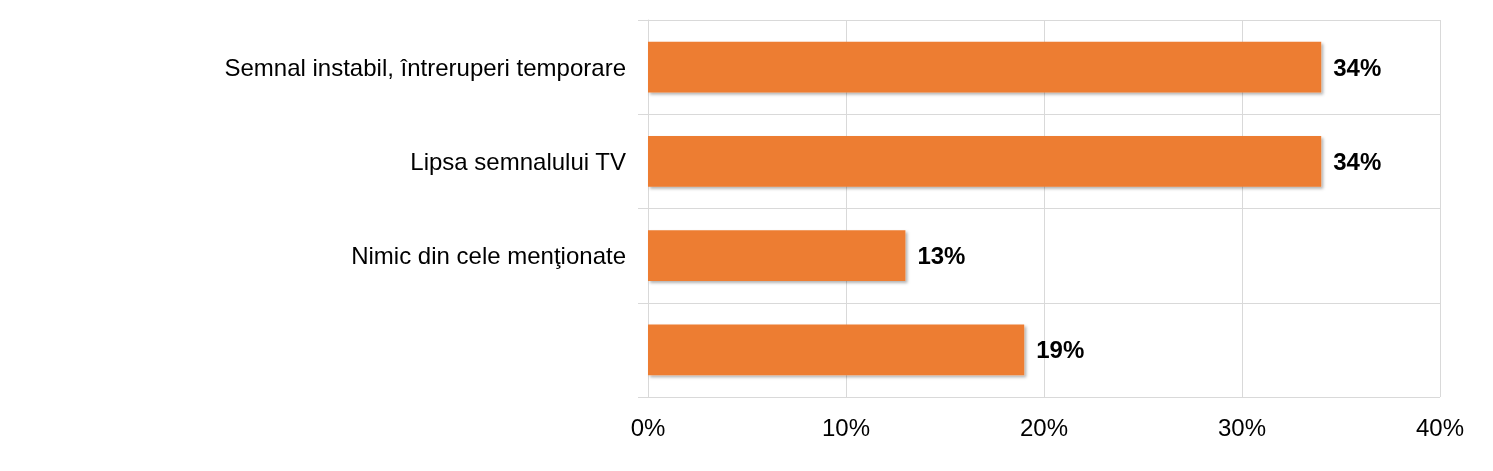 The width and height of the screenshot is (1493, 471). What do you see at coordinates (1242, 427) in the screenshot?
I see `x-tick-label: 30%` at bounding box center [1242, 427].